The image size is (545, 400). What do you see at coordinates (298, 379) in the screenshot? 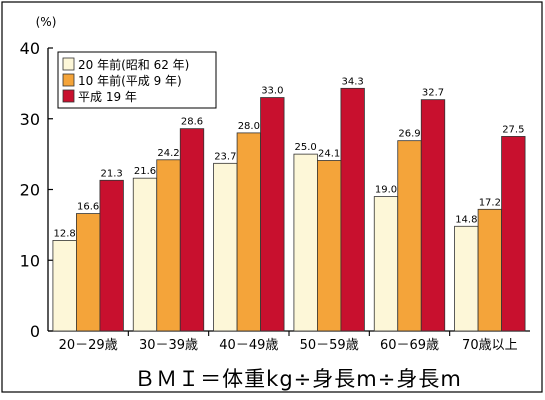
I see `bmi-formula: ＢＭＩ＝体重kg÷身長m÷身長m` at bounding box center [298, 379].